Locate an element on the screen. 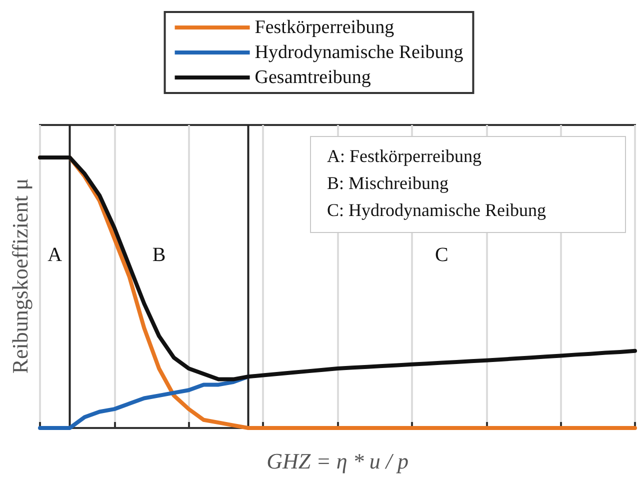 This screenshot has height=488, width=638. annotation: C: Hydrodynamische Reibung is located at coordinates (437, 210).